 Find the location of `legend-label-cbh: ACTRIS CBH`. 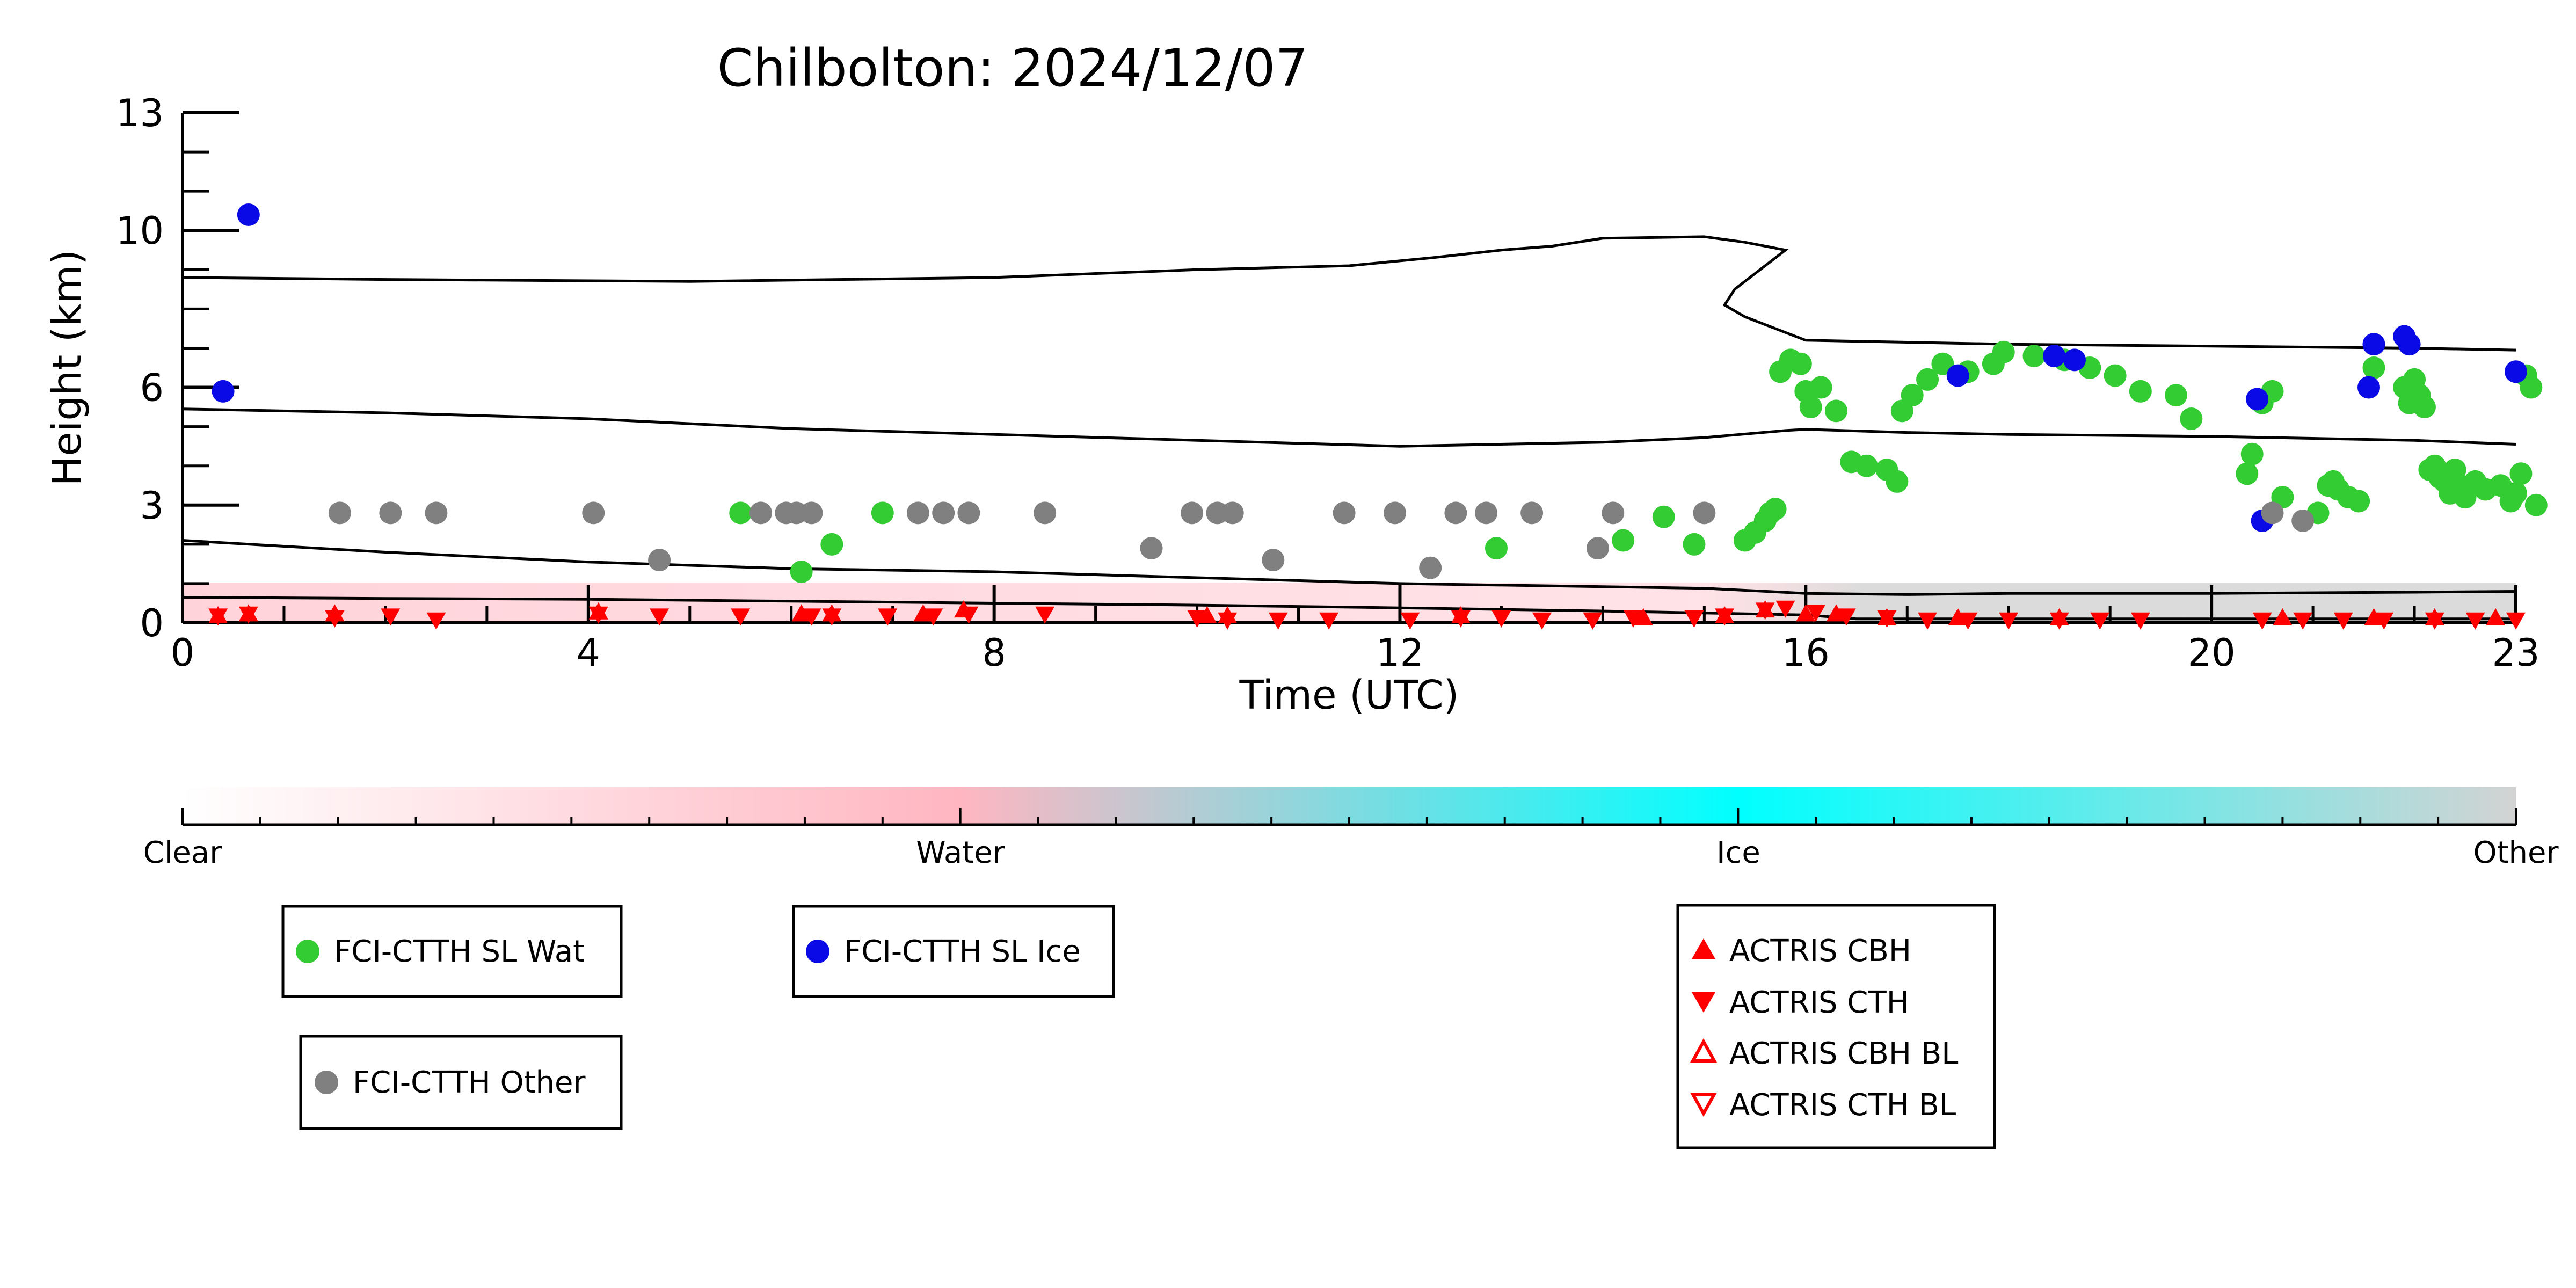

legend-label-cbh: ACTRIS CBH is located at coordinates (1820, 951).